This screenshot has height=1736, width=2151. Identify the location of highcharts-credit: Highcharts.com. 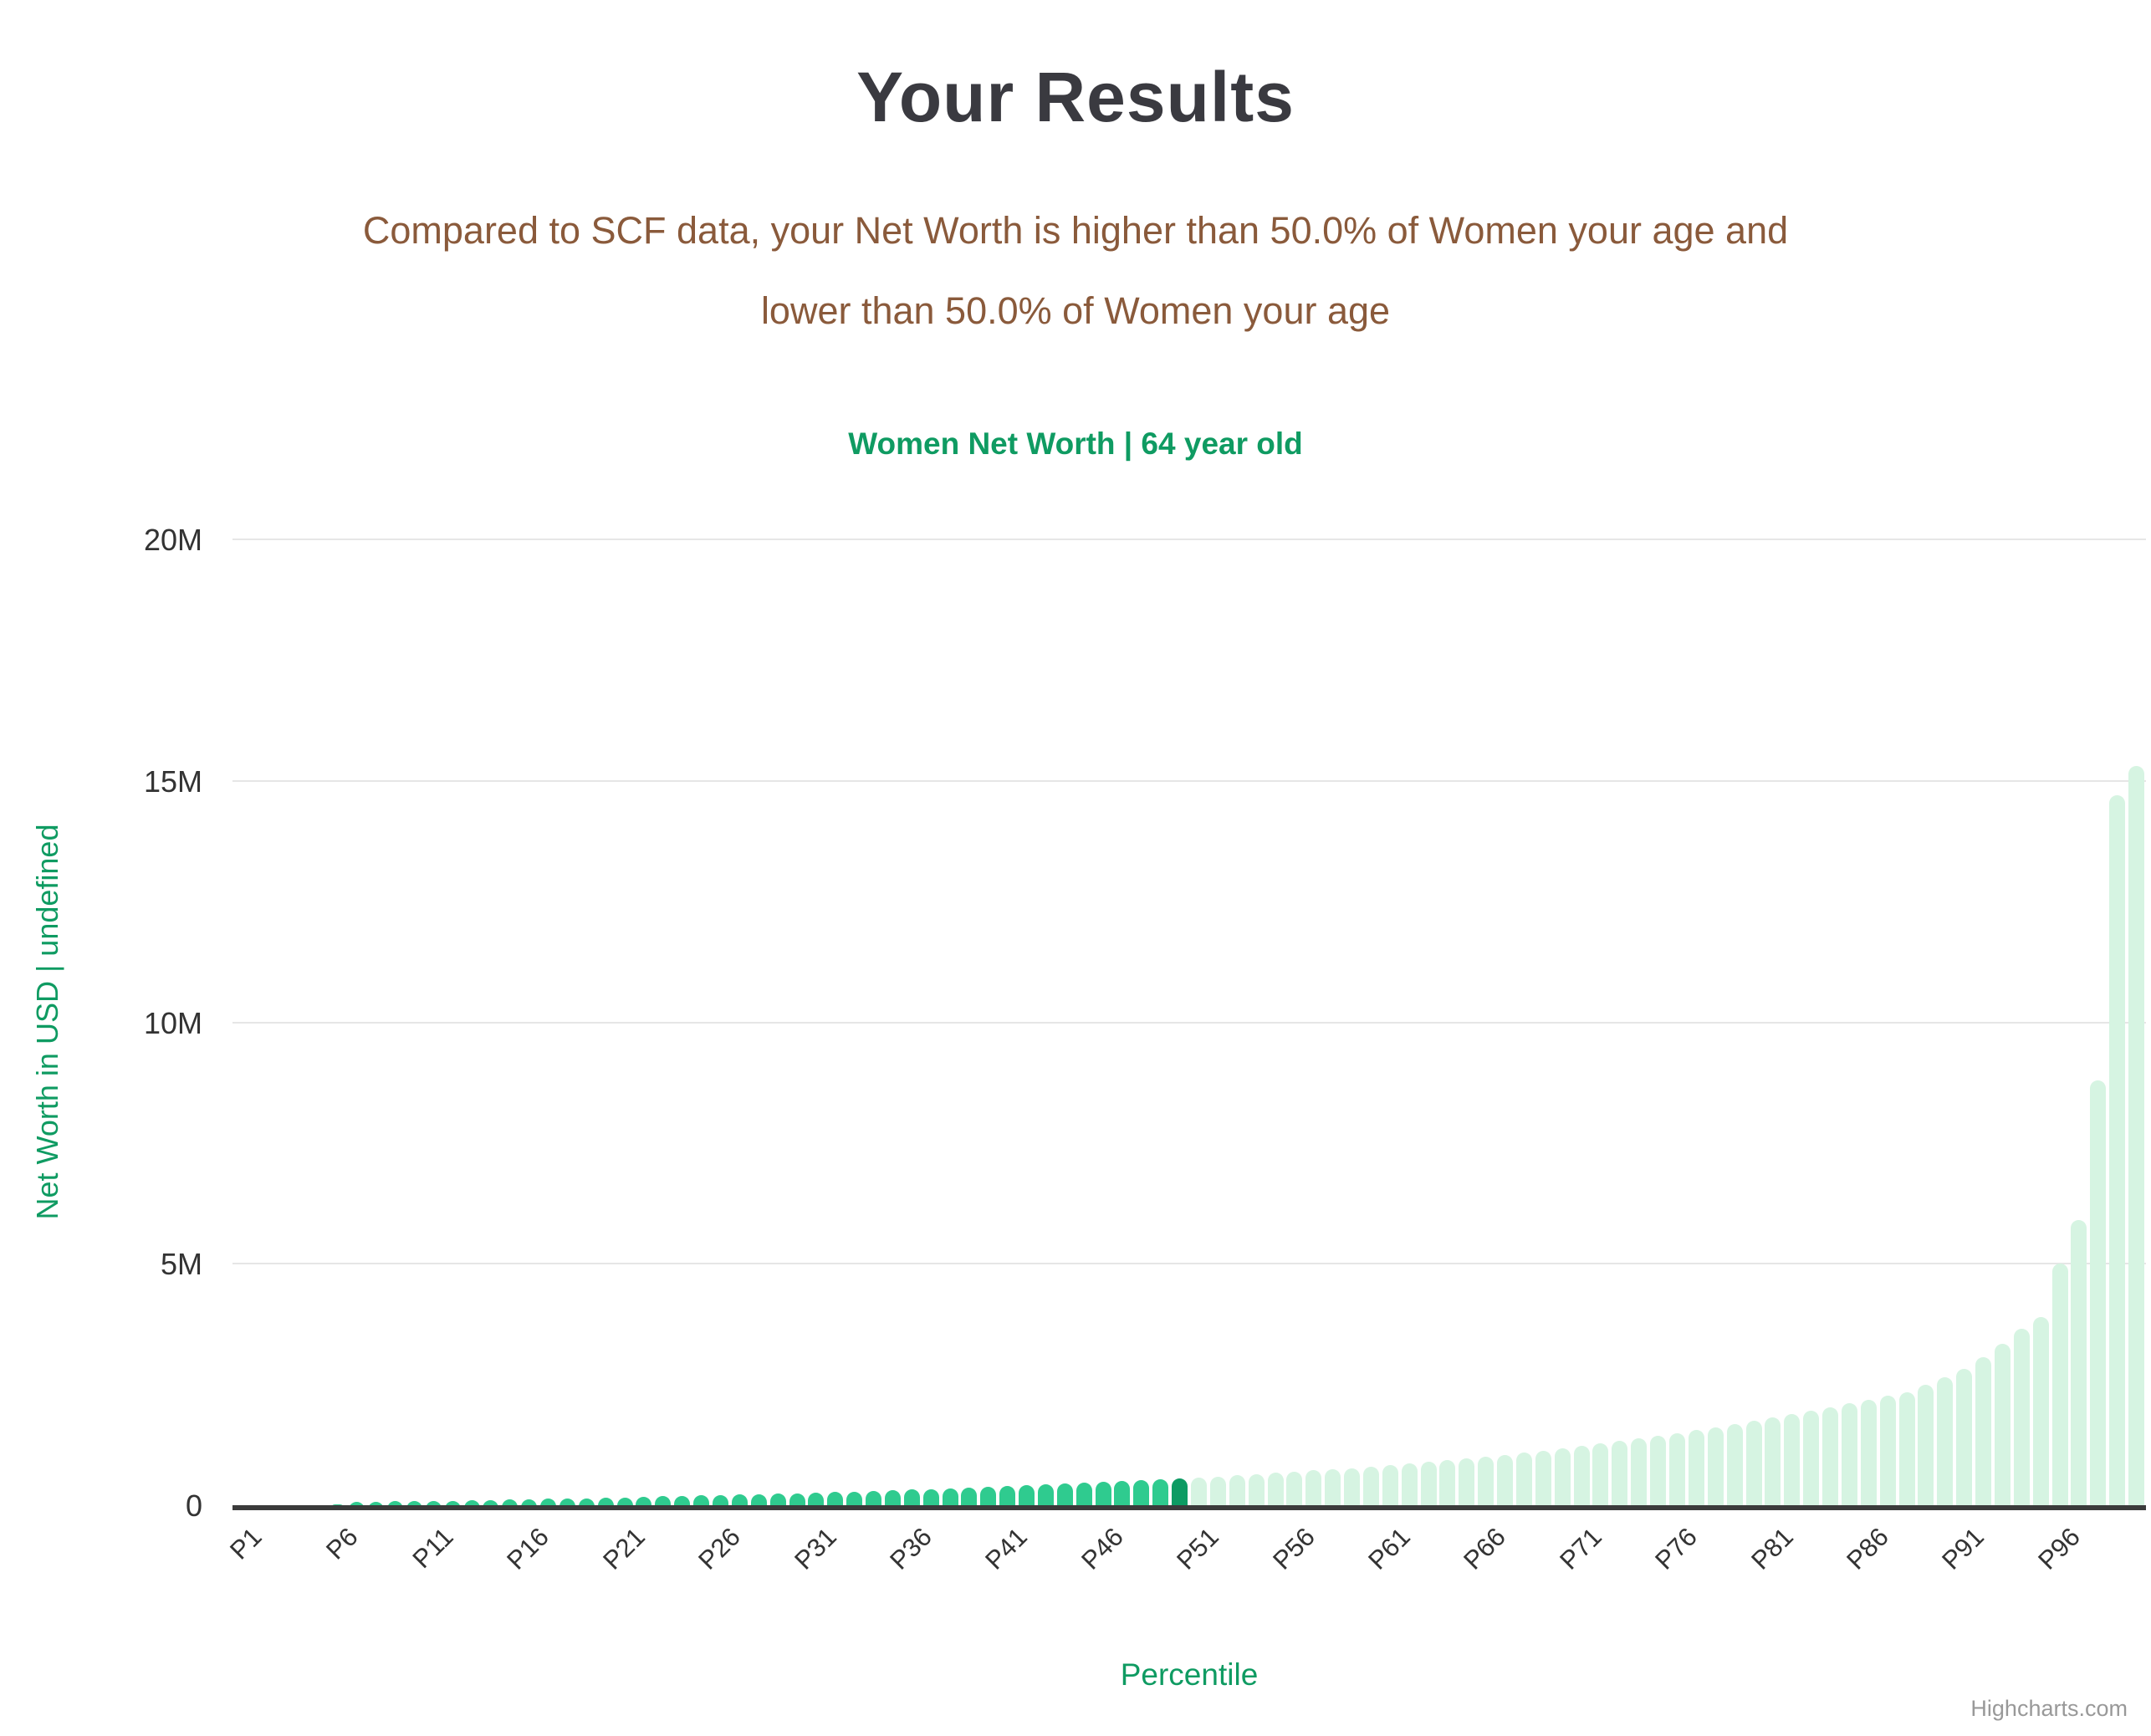
(2049, 1708).